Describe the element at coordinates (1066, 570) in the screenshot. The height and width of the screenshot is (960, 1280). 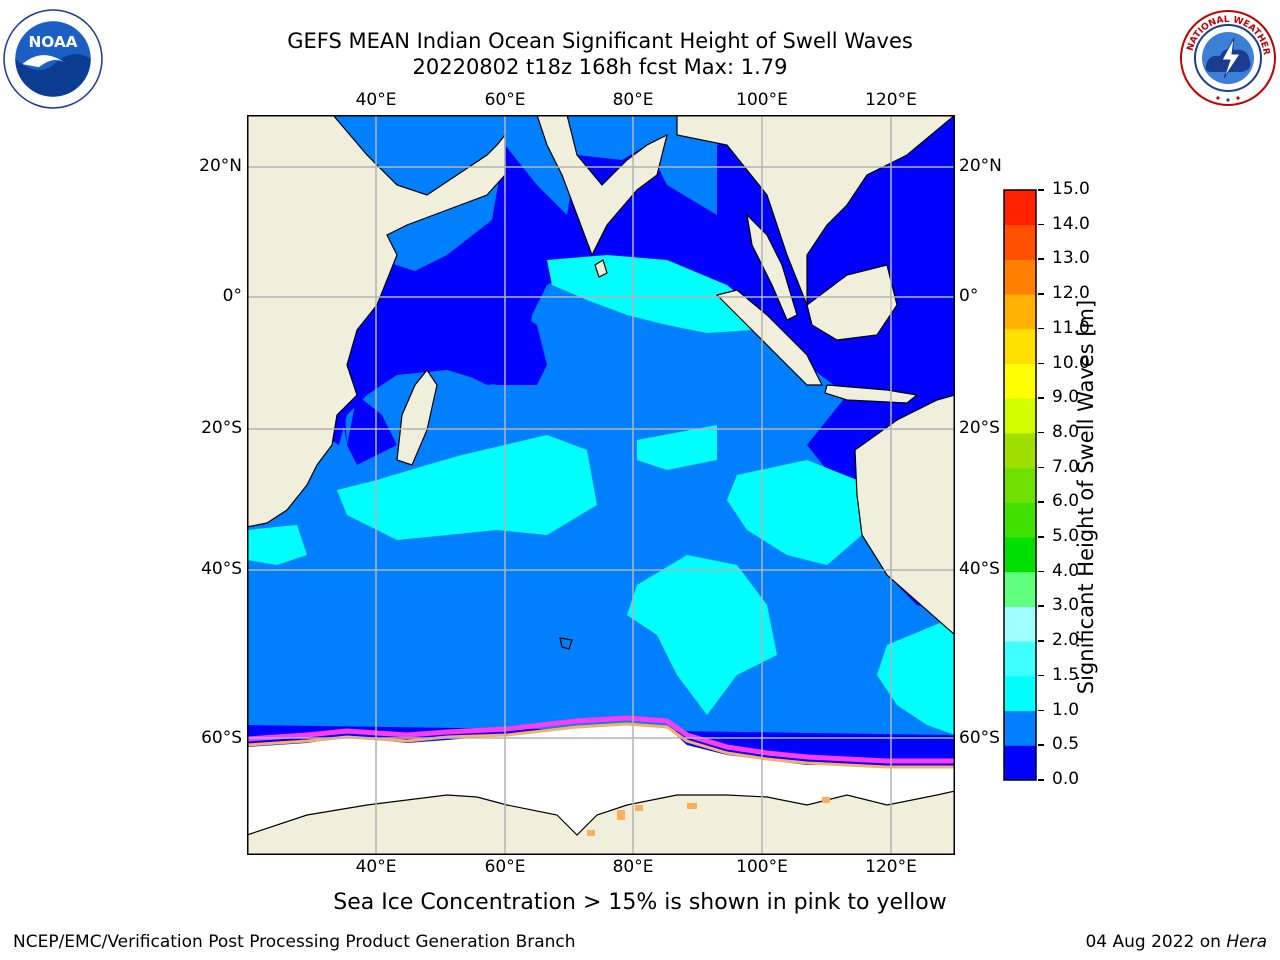
I see `colorbar-tick-label: 4.0` at that location.